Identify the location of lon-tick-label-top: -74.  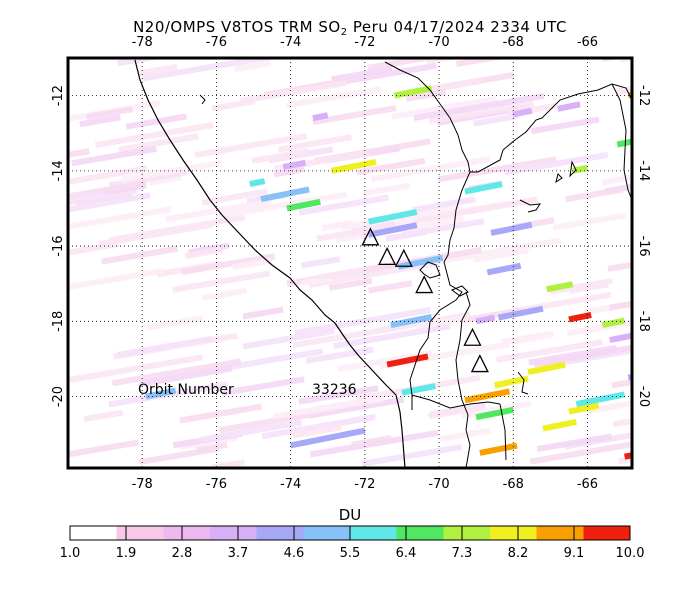
(290, 42).